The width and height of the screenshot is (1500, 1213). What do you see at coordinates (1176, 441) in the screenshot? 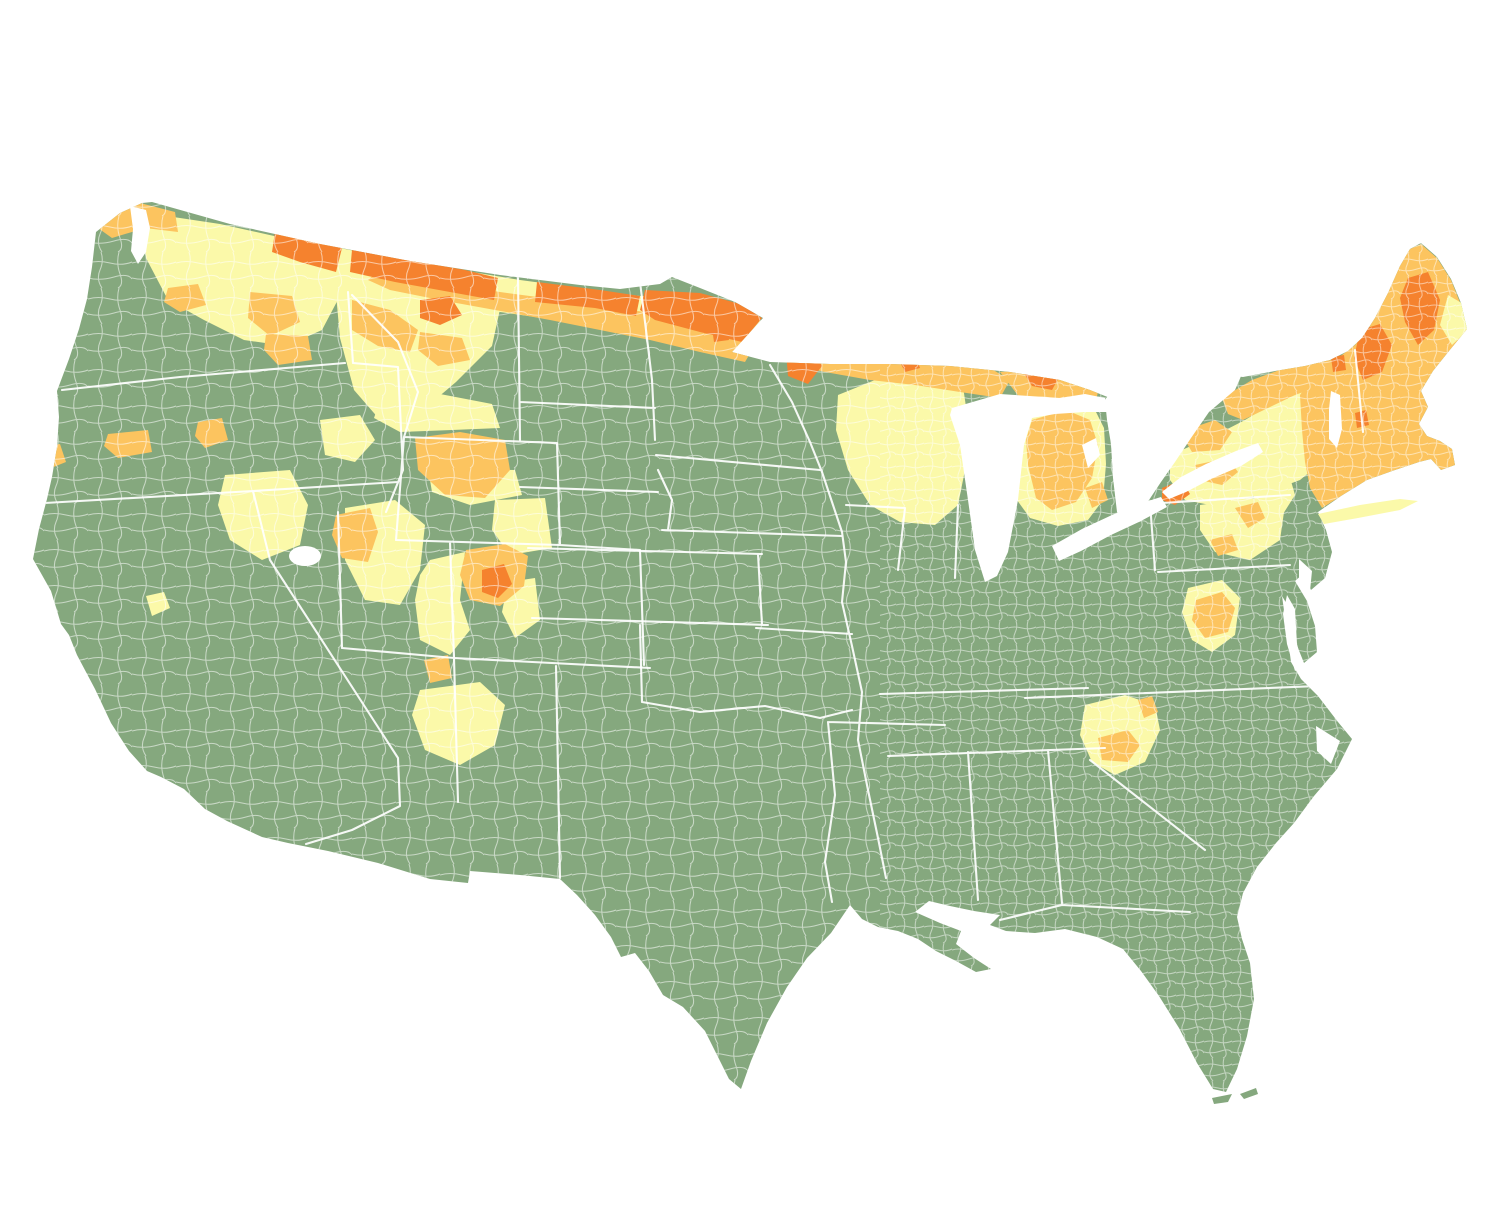
I see `lake-huron` at bounding box center [1176, 441].